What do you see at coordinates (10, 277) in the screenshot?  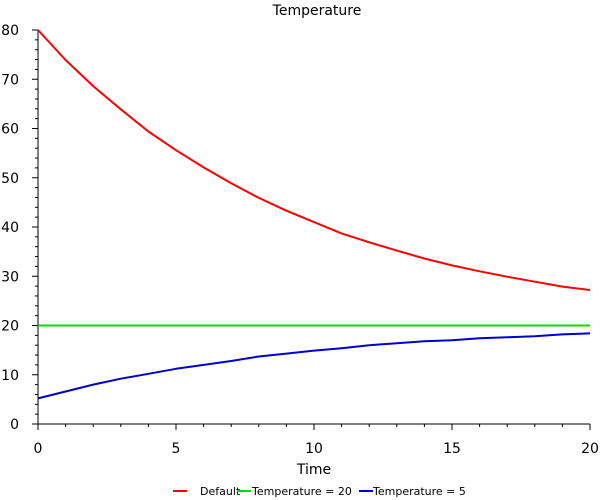 I see `y-tick-label: 30` at bounding box center [10, 277].